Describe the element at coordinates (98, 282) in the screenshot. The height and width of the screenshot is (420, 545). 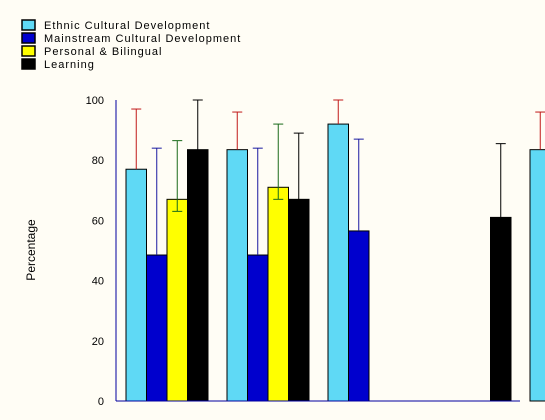
I see `y-tick-label: 40` at that location.